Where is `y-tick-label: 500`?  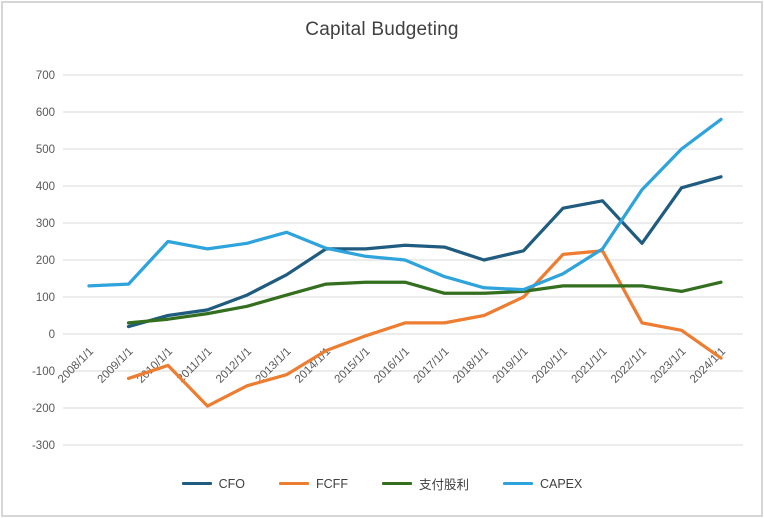 y-tick-label: 500 is located at coordinates (45, 150).